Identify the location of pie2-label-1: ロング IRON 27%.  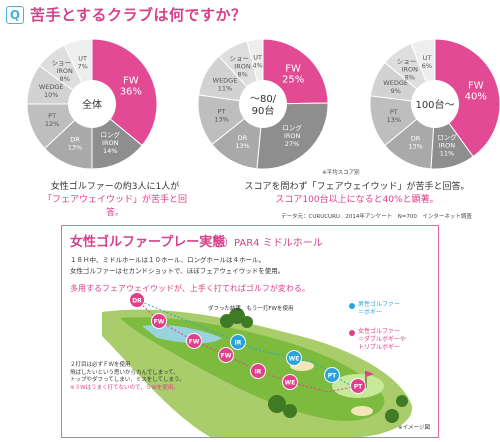
(292, 135).